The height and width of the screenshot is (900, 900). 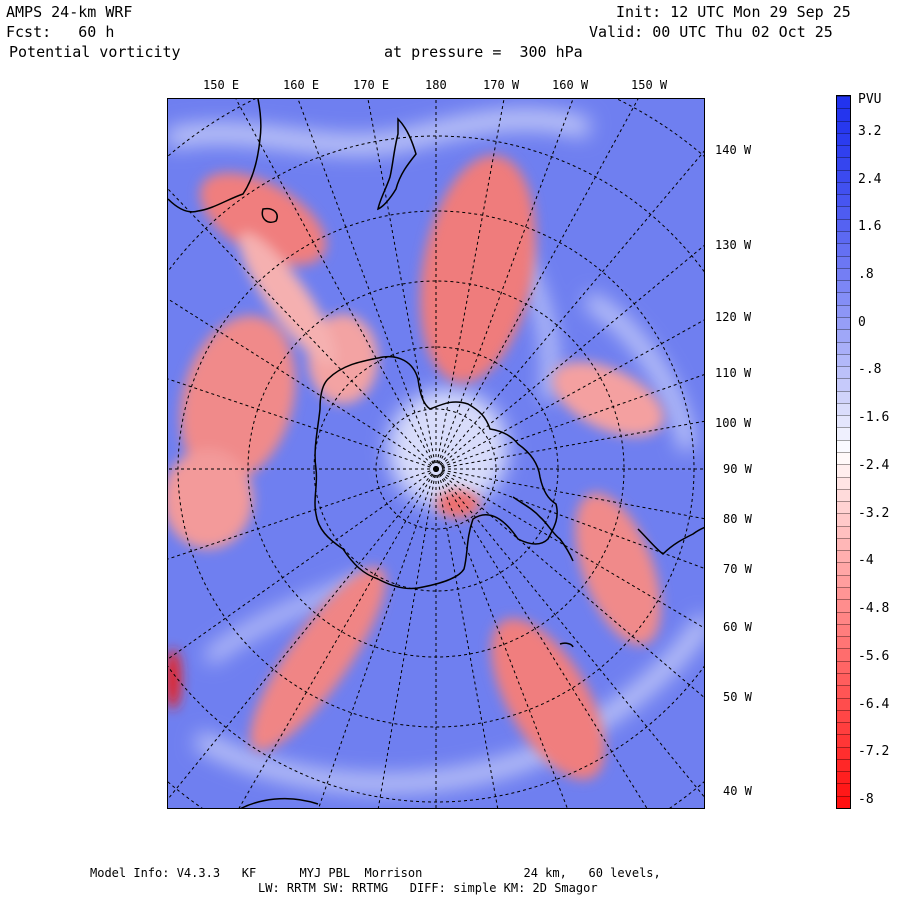 What do you see at coordinates (69, 12) in the screenshot?
I see `model-title: AMPS 24-km WRF` at bounding box center [69, 12].